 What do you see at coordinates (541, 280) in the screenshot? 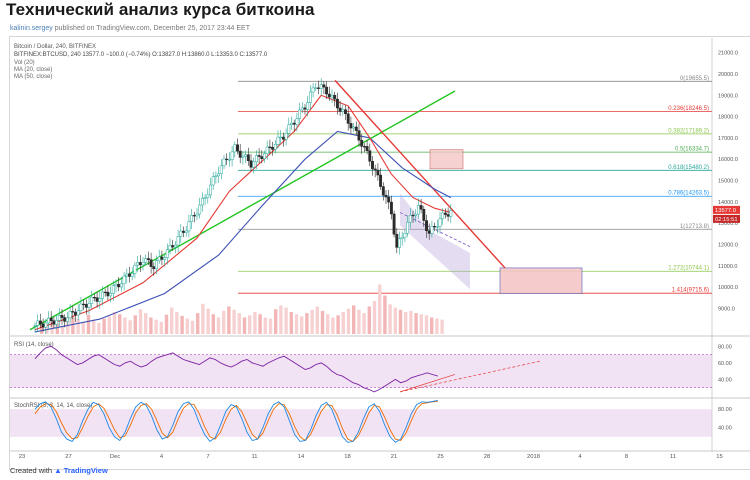
I see `target-zone-lower` at bounding box center [541, 280].